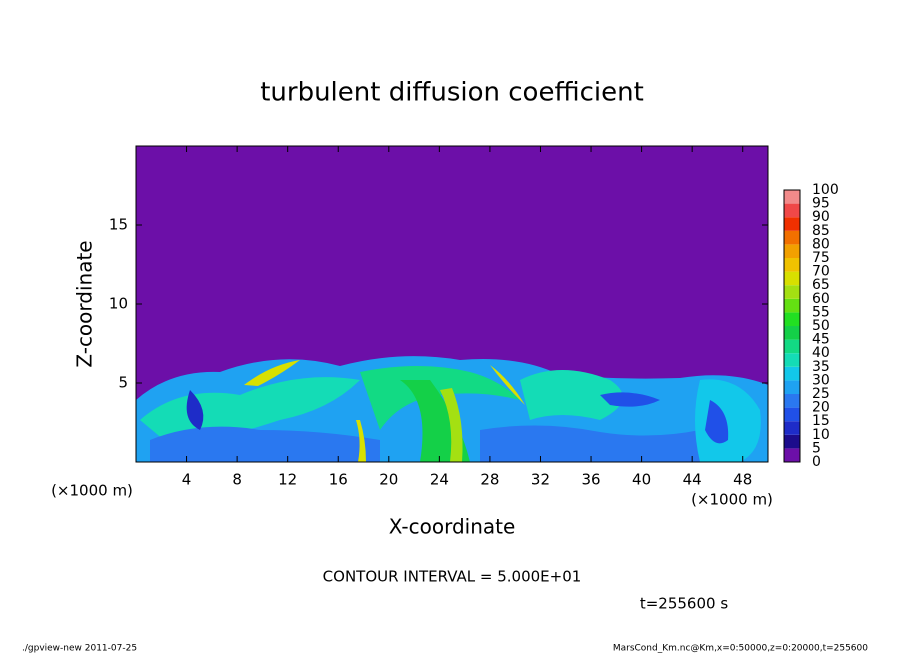 The width and height of the screenshot is (904, 654). What do you see at coordinates (641, 480) in the screenshot?
I see `x-tick-label: 40` at bounding box center [641, 480].